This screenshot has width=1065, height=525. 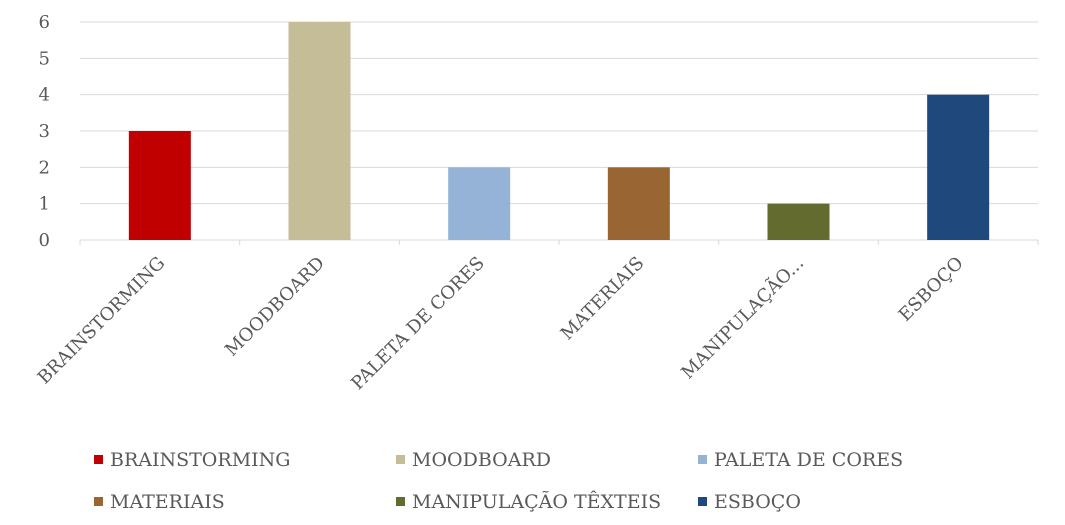 I want to click on legend-label: MOODBOARD, so click(x=481, y=460).